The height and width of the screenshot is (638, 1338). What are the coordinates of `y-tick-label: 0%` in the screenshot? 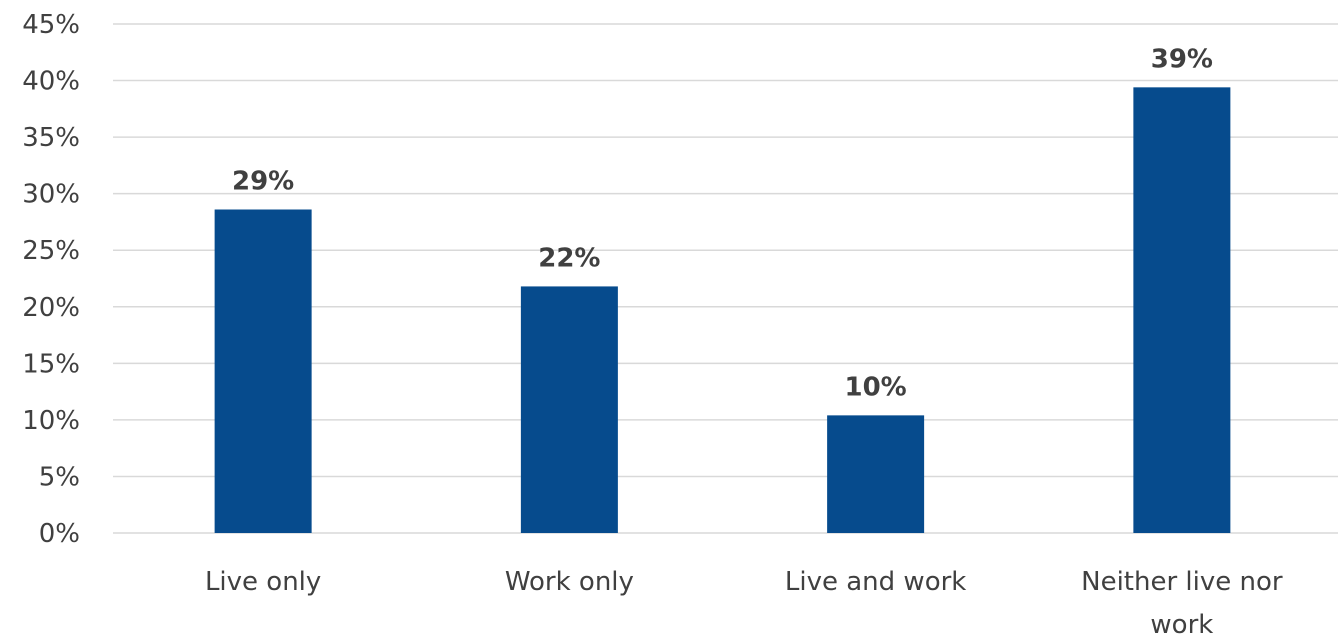 It's located at (59, 534).